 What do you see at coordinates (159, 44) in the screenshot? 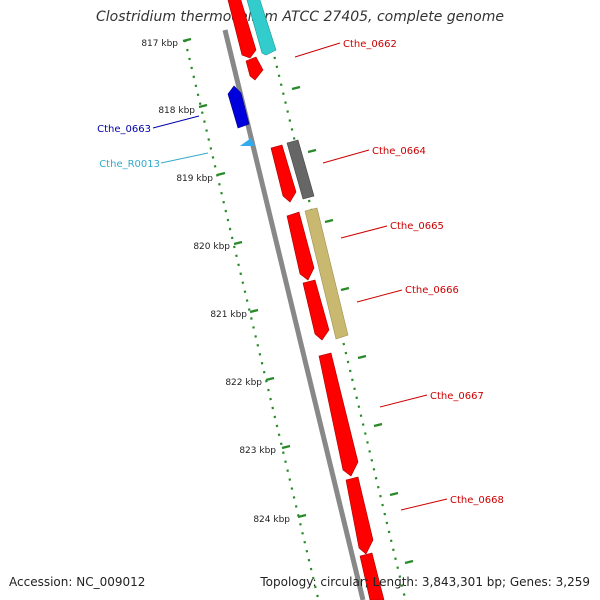
I see `tick-label: 817 kbp` at bounding box center [159, 44].